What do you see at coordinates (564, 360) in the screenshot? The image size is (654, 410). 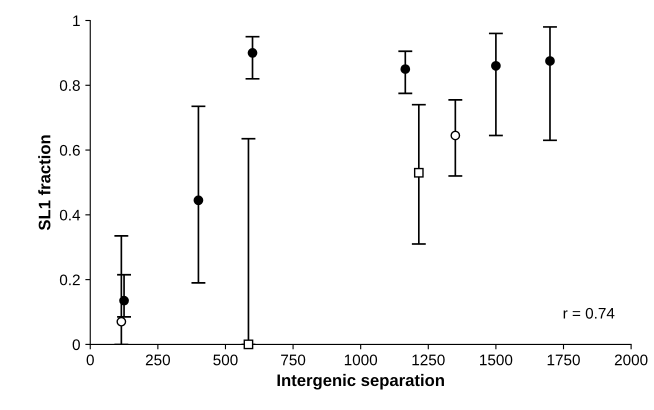 I see `x-tick-label: 1750` at bounding box center [564, 360].